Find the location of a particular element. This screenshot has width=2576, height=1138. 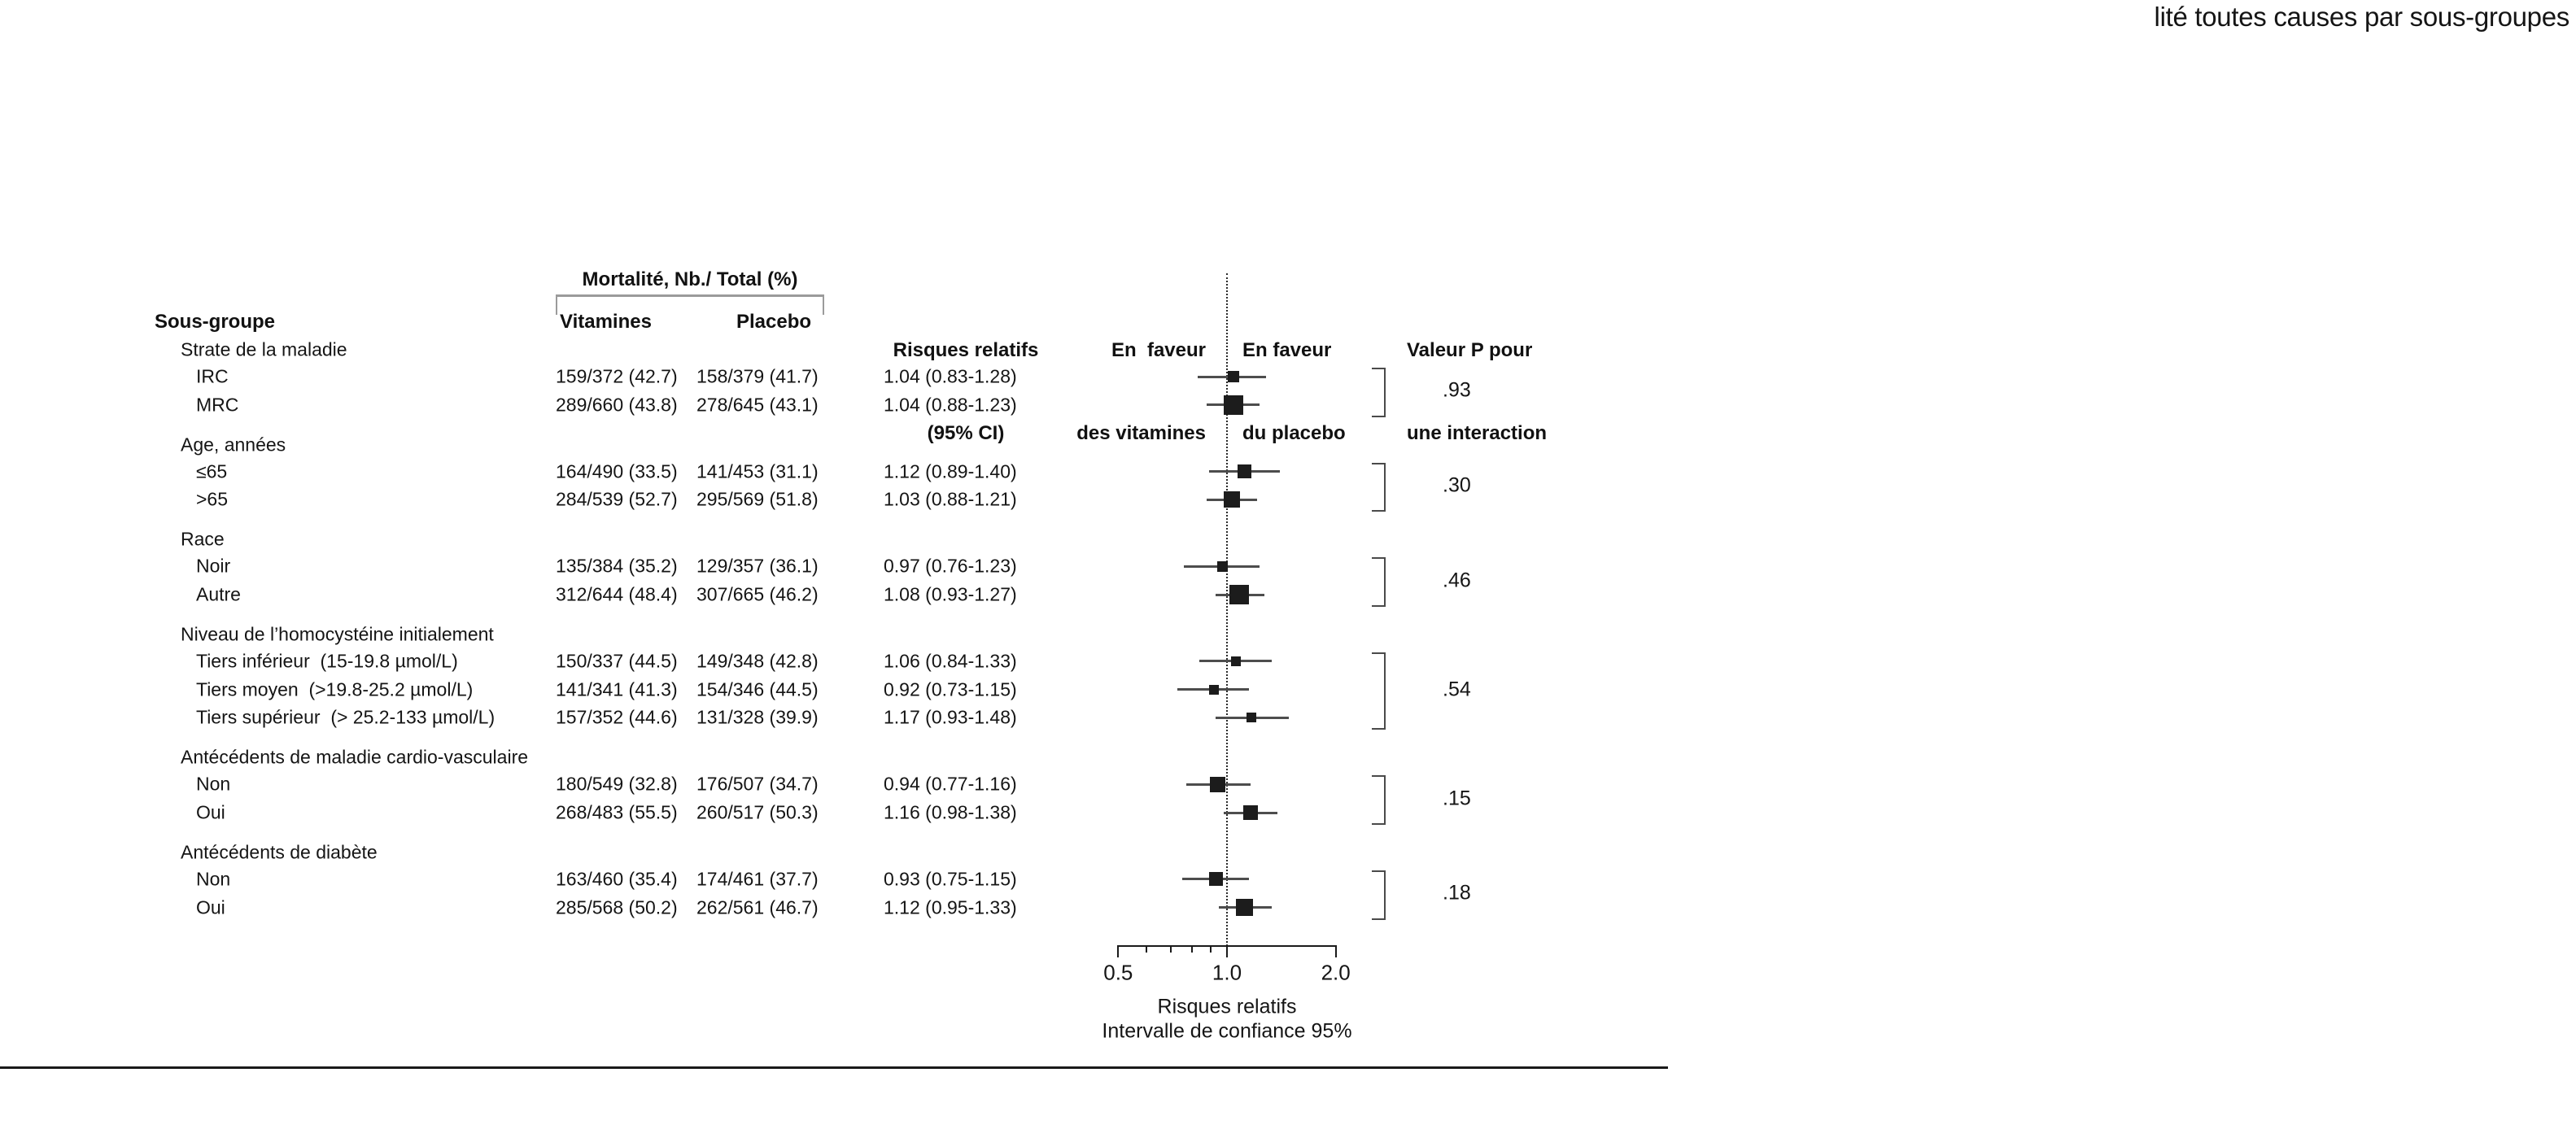

cell-placebo: 278/645 (43.1) is located at coordinates (757, 405).